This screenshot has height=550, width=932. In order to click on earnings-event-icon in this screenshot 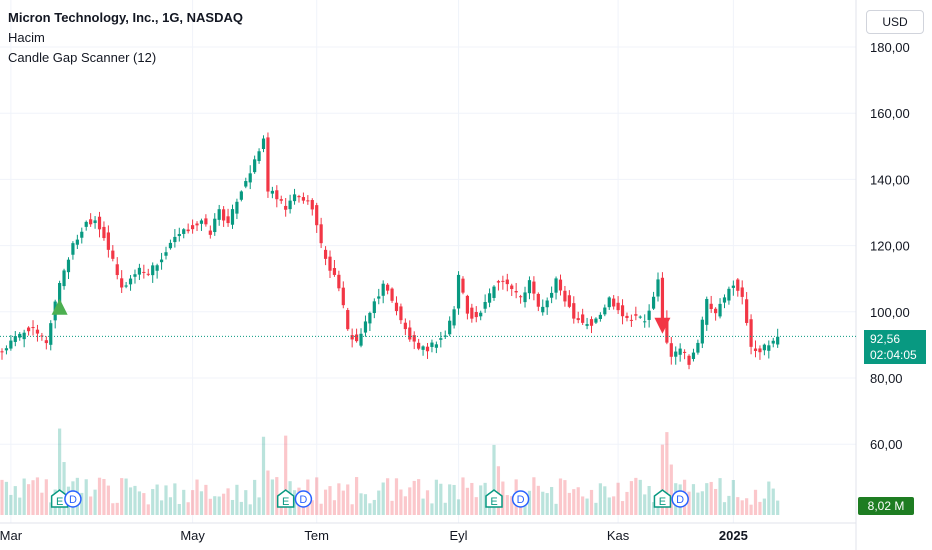, I will do `click(59, 498)`.